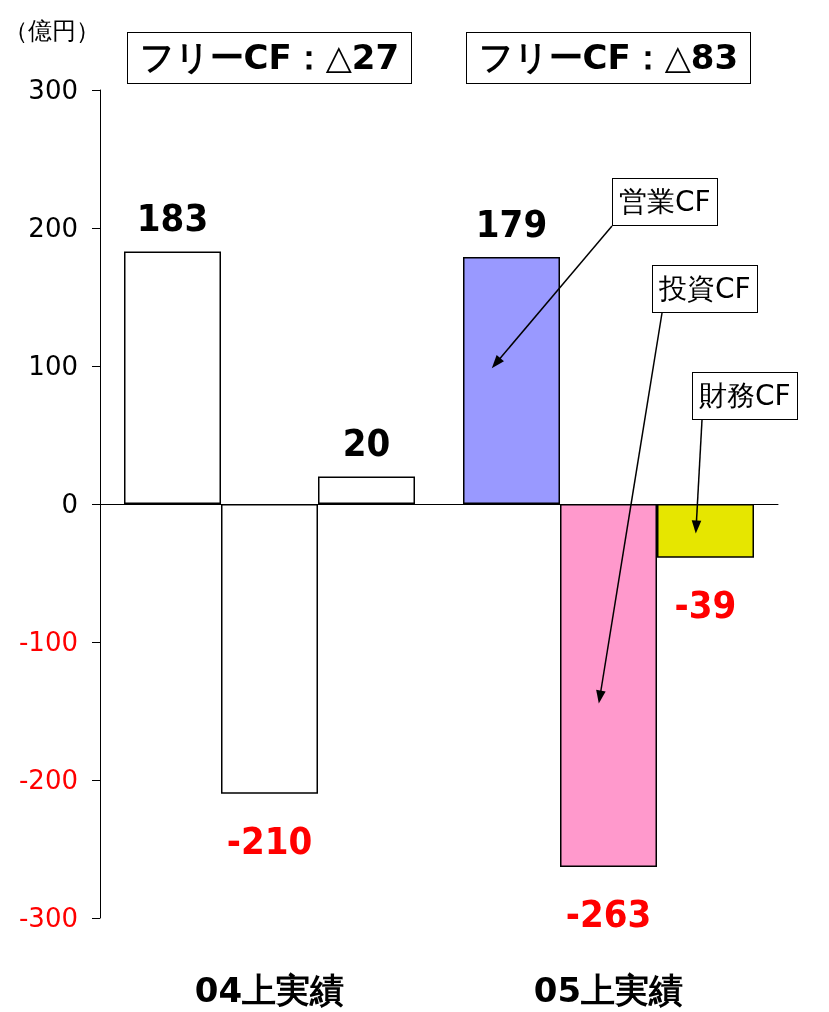 The image size is (829, 1012). Describe the element at coordinates (53, 228) in the screenshot. I see `y-tick-label: 200` at that location.